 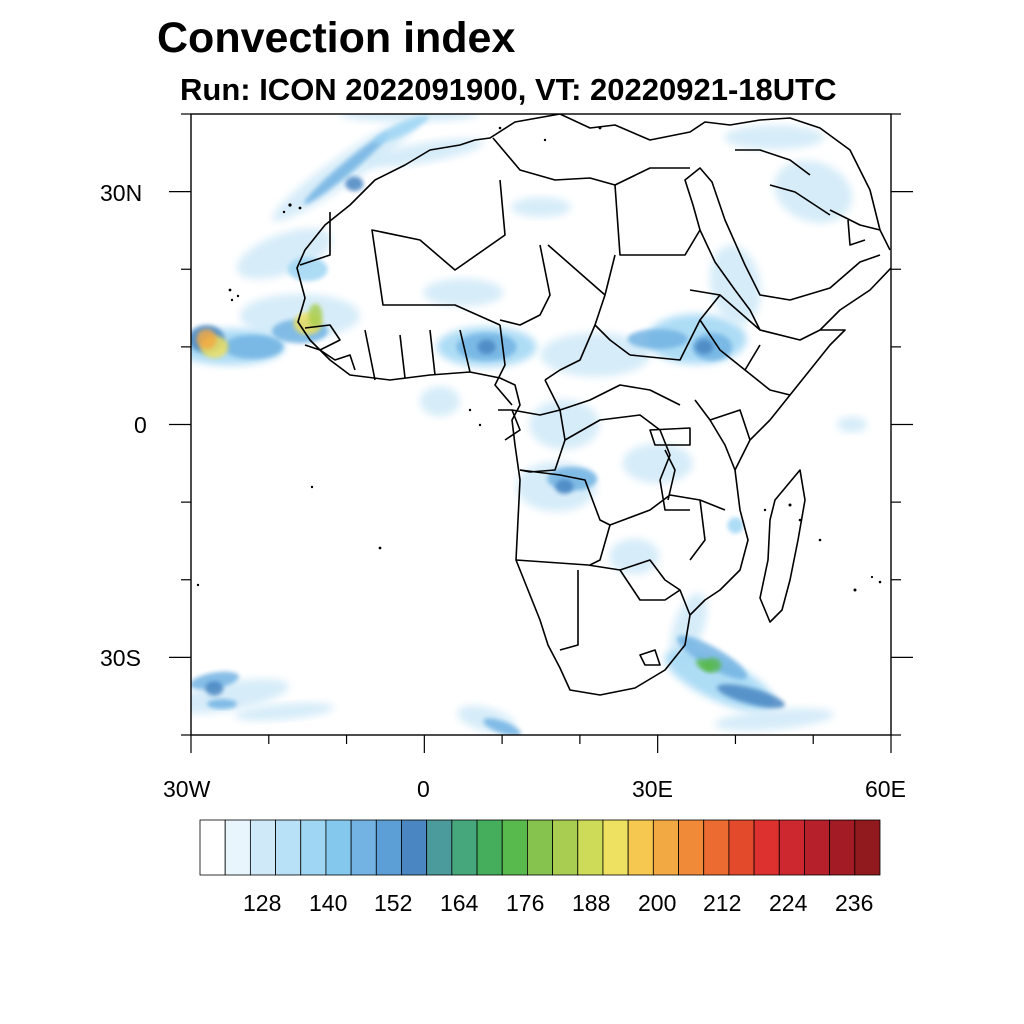 I want to click on lat-label-30n: 30N, so click(x=121, y=193).